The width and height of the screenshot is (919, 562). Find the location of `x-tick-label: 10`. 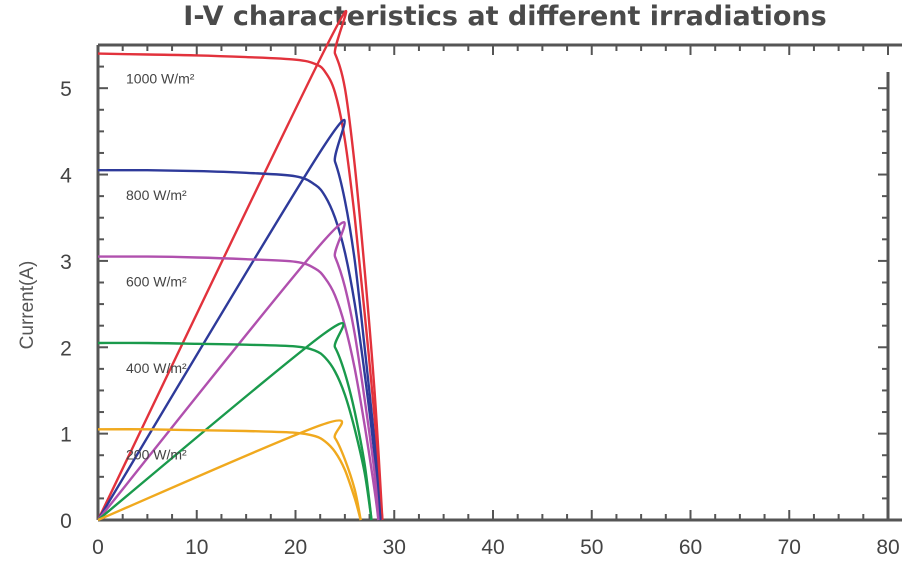

x-tick-label: 10 is located at coordinates (196, 547).